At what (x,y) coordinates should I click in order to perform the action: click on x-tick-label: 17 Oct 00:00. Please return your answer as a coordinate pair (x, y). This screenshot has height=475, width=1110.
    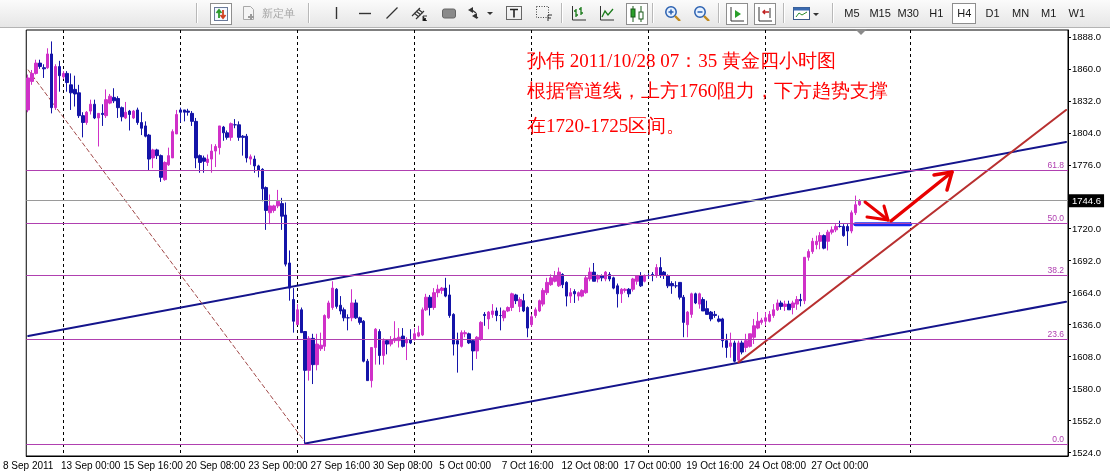
    Looking at the image, I should click on (652, 465).